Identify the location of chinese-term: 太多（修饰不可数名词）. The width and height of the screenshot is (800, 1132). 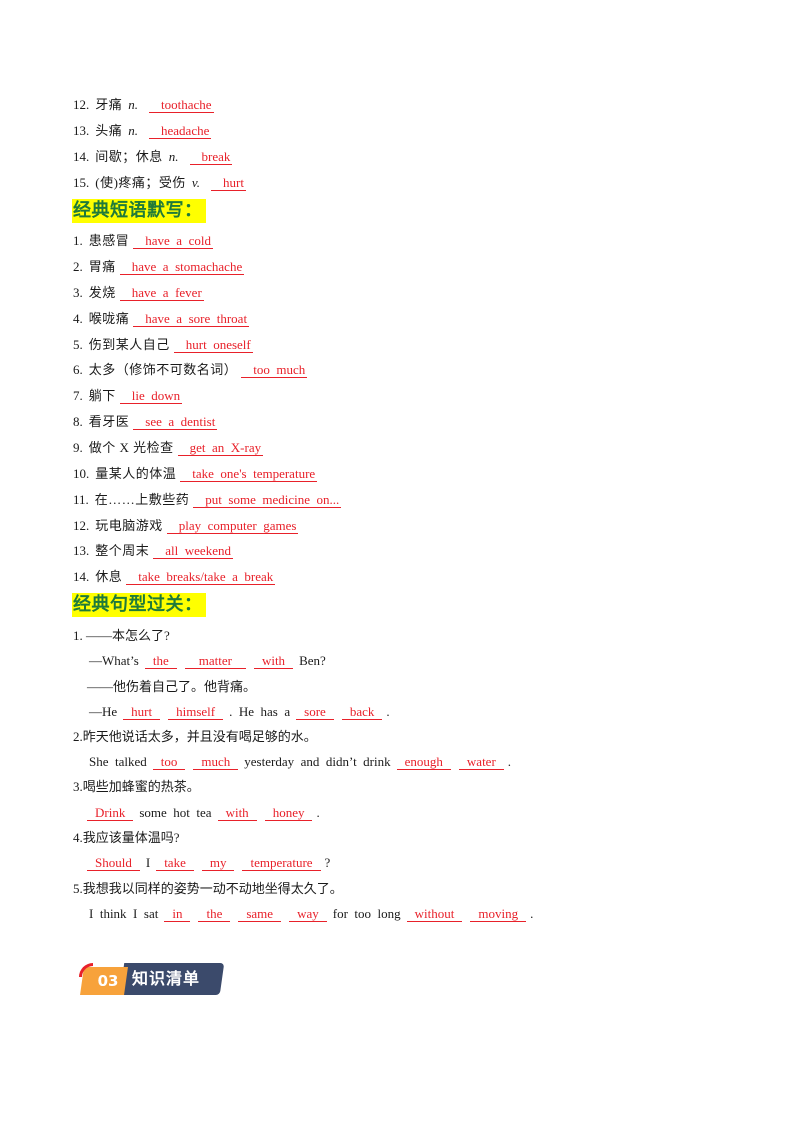
(163, 369).